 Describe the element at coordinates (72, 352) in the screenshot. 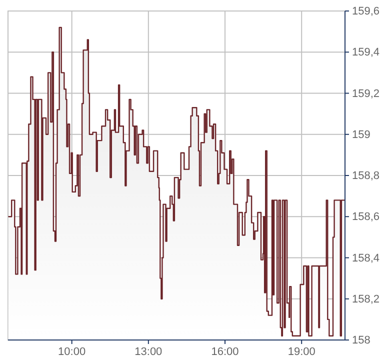

I see `x-tick-label: 10:00` at that location.